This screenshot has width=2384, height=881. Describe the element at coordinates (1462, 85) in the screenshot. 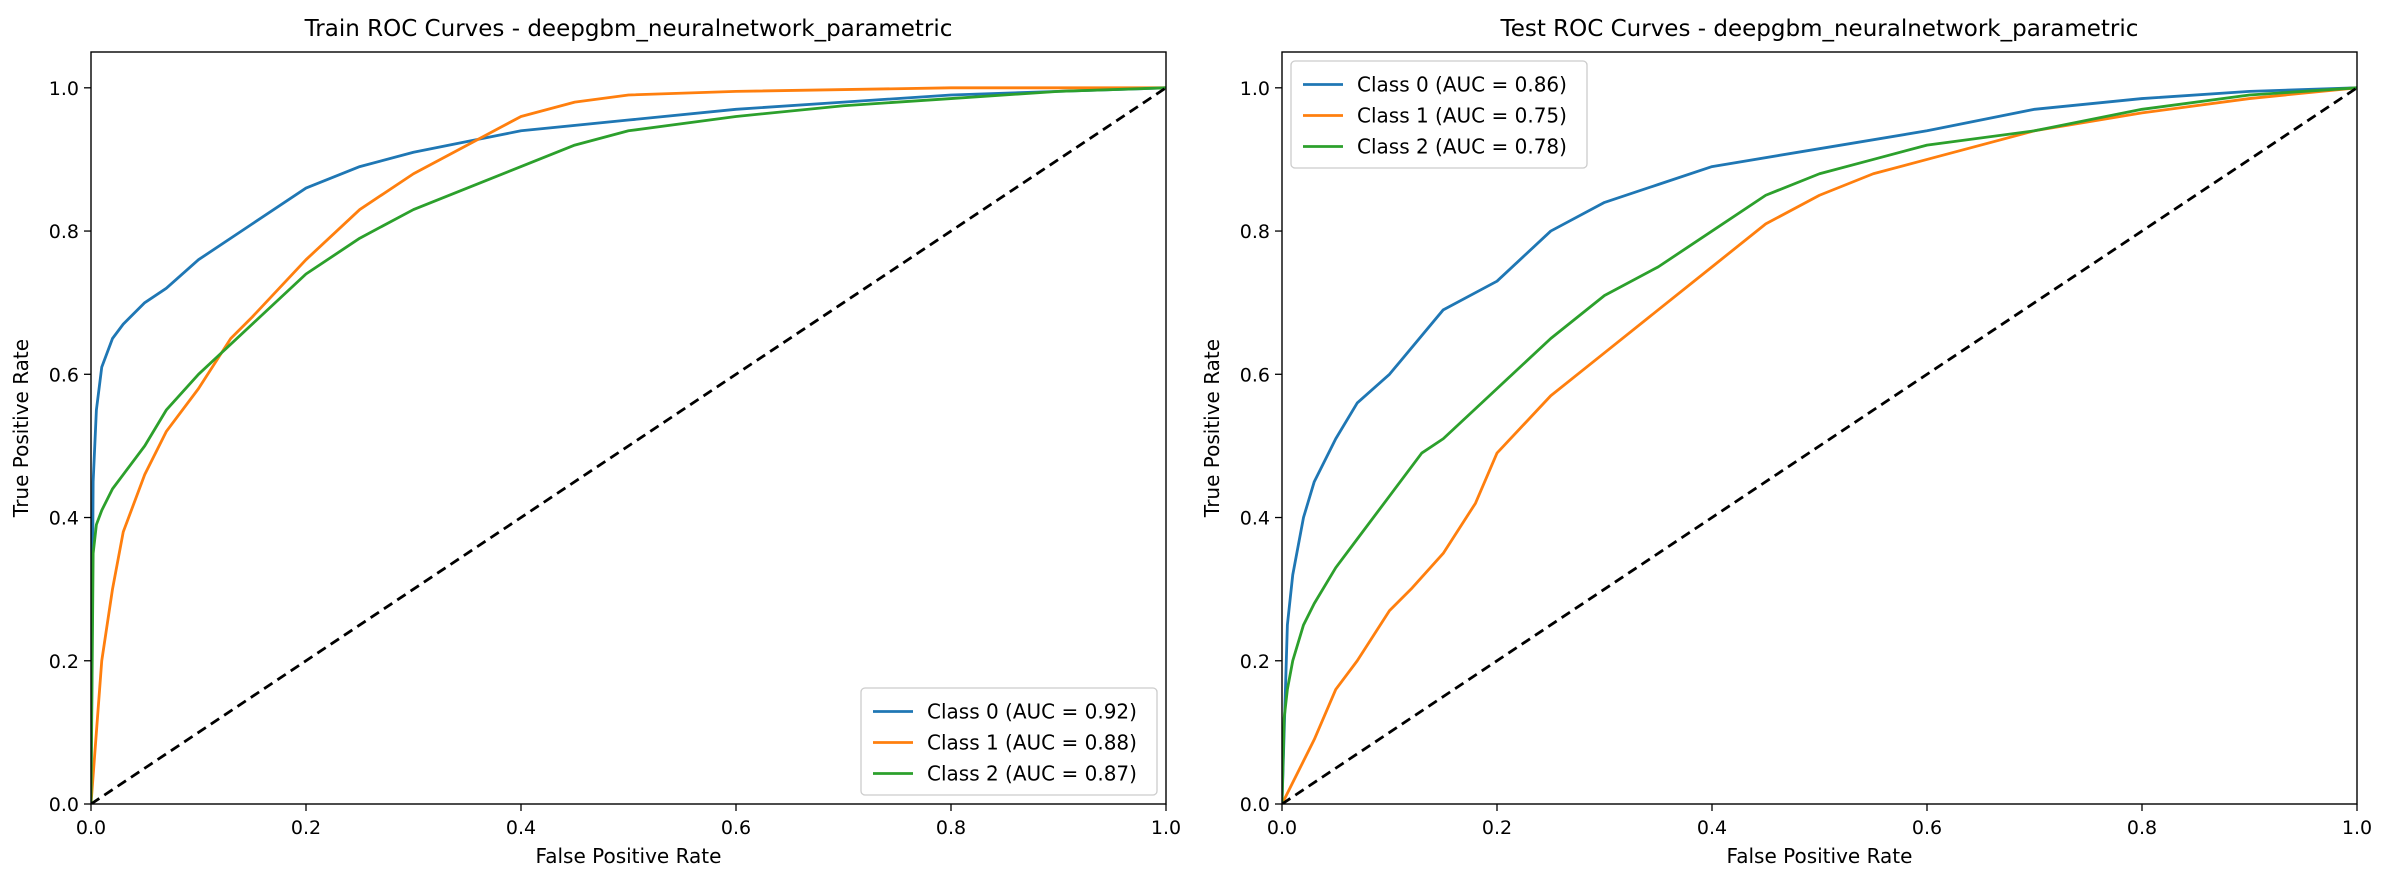

I see `legend-label-class-0: Class 0 (AUC = 0.86)` at that location.